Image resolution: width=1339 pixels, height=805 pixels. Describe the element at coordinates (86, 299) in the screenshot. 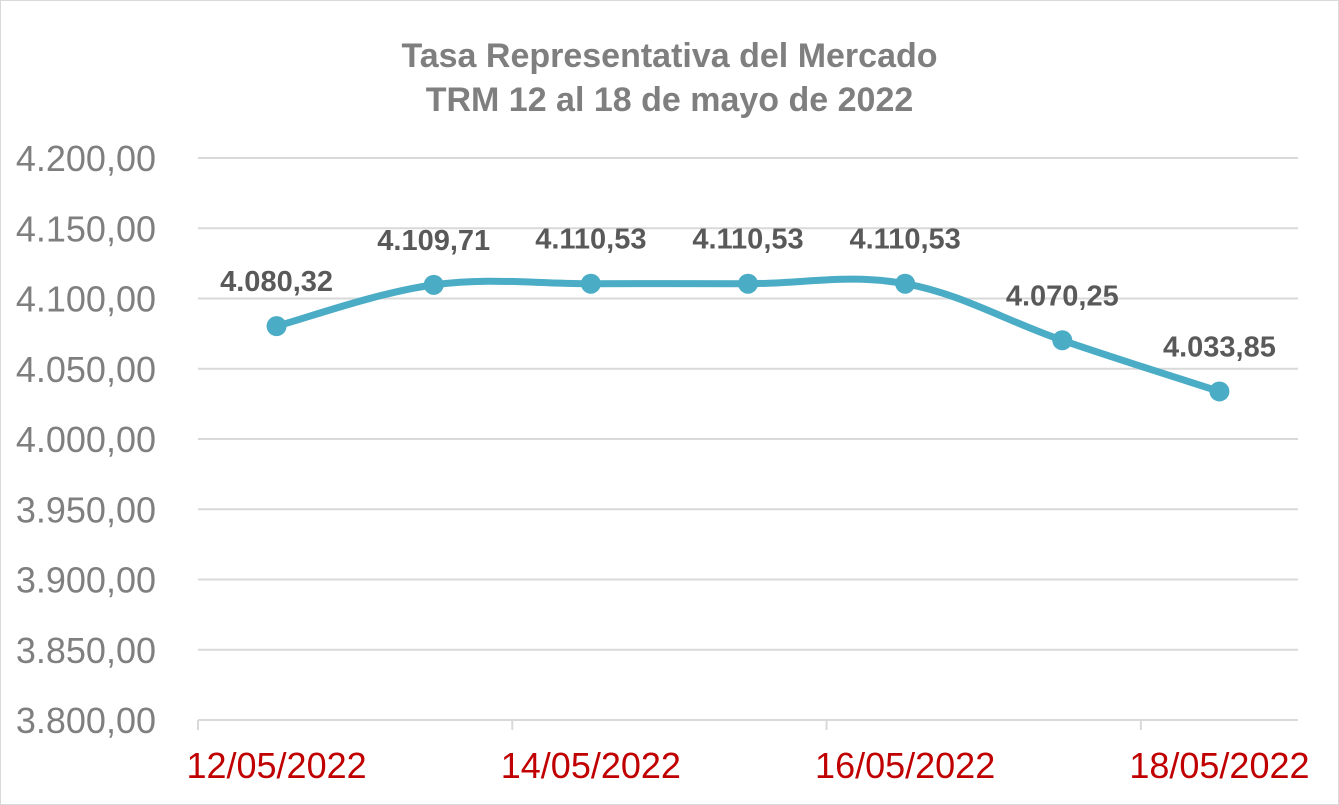

I see `y-tick-label: 4.100,00` at that location.